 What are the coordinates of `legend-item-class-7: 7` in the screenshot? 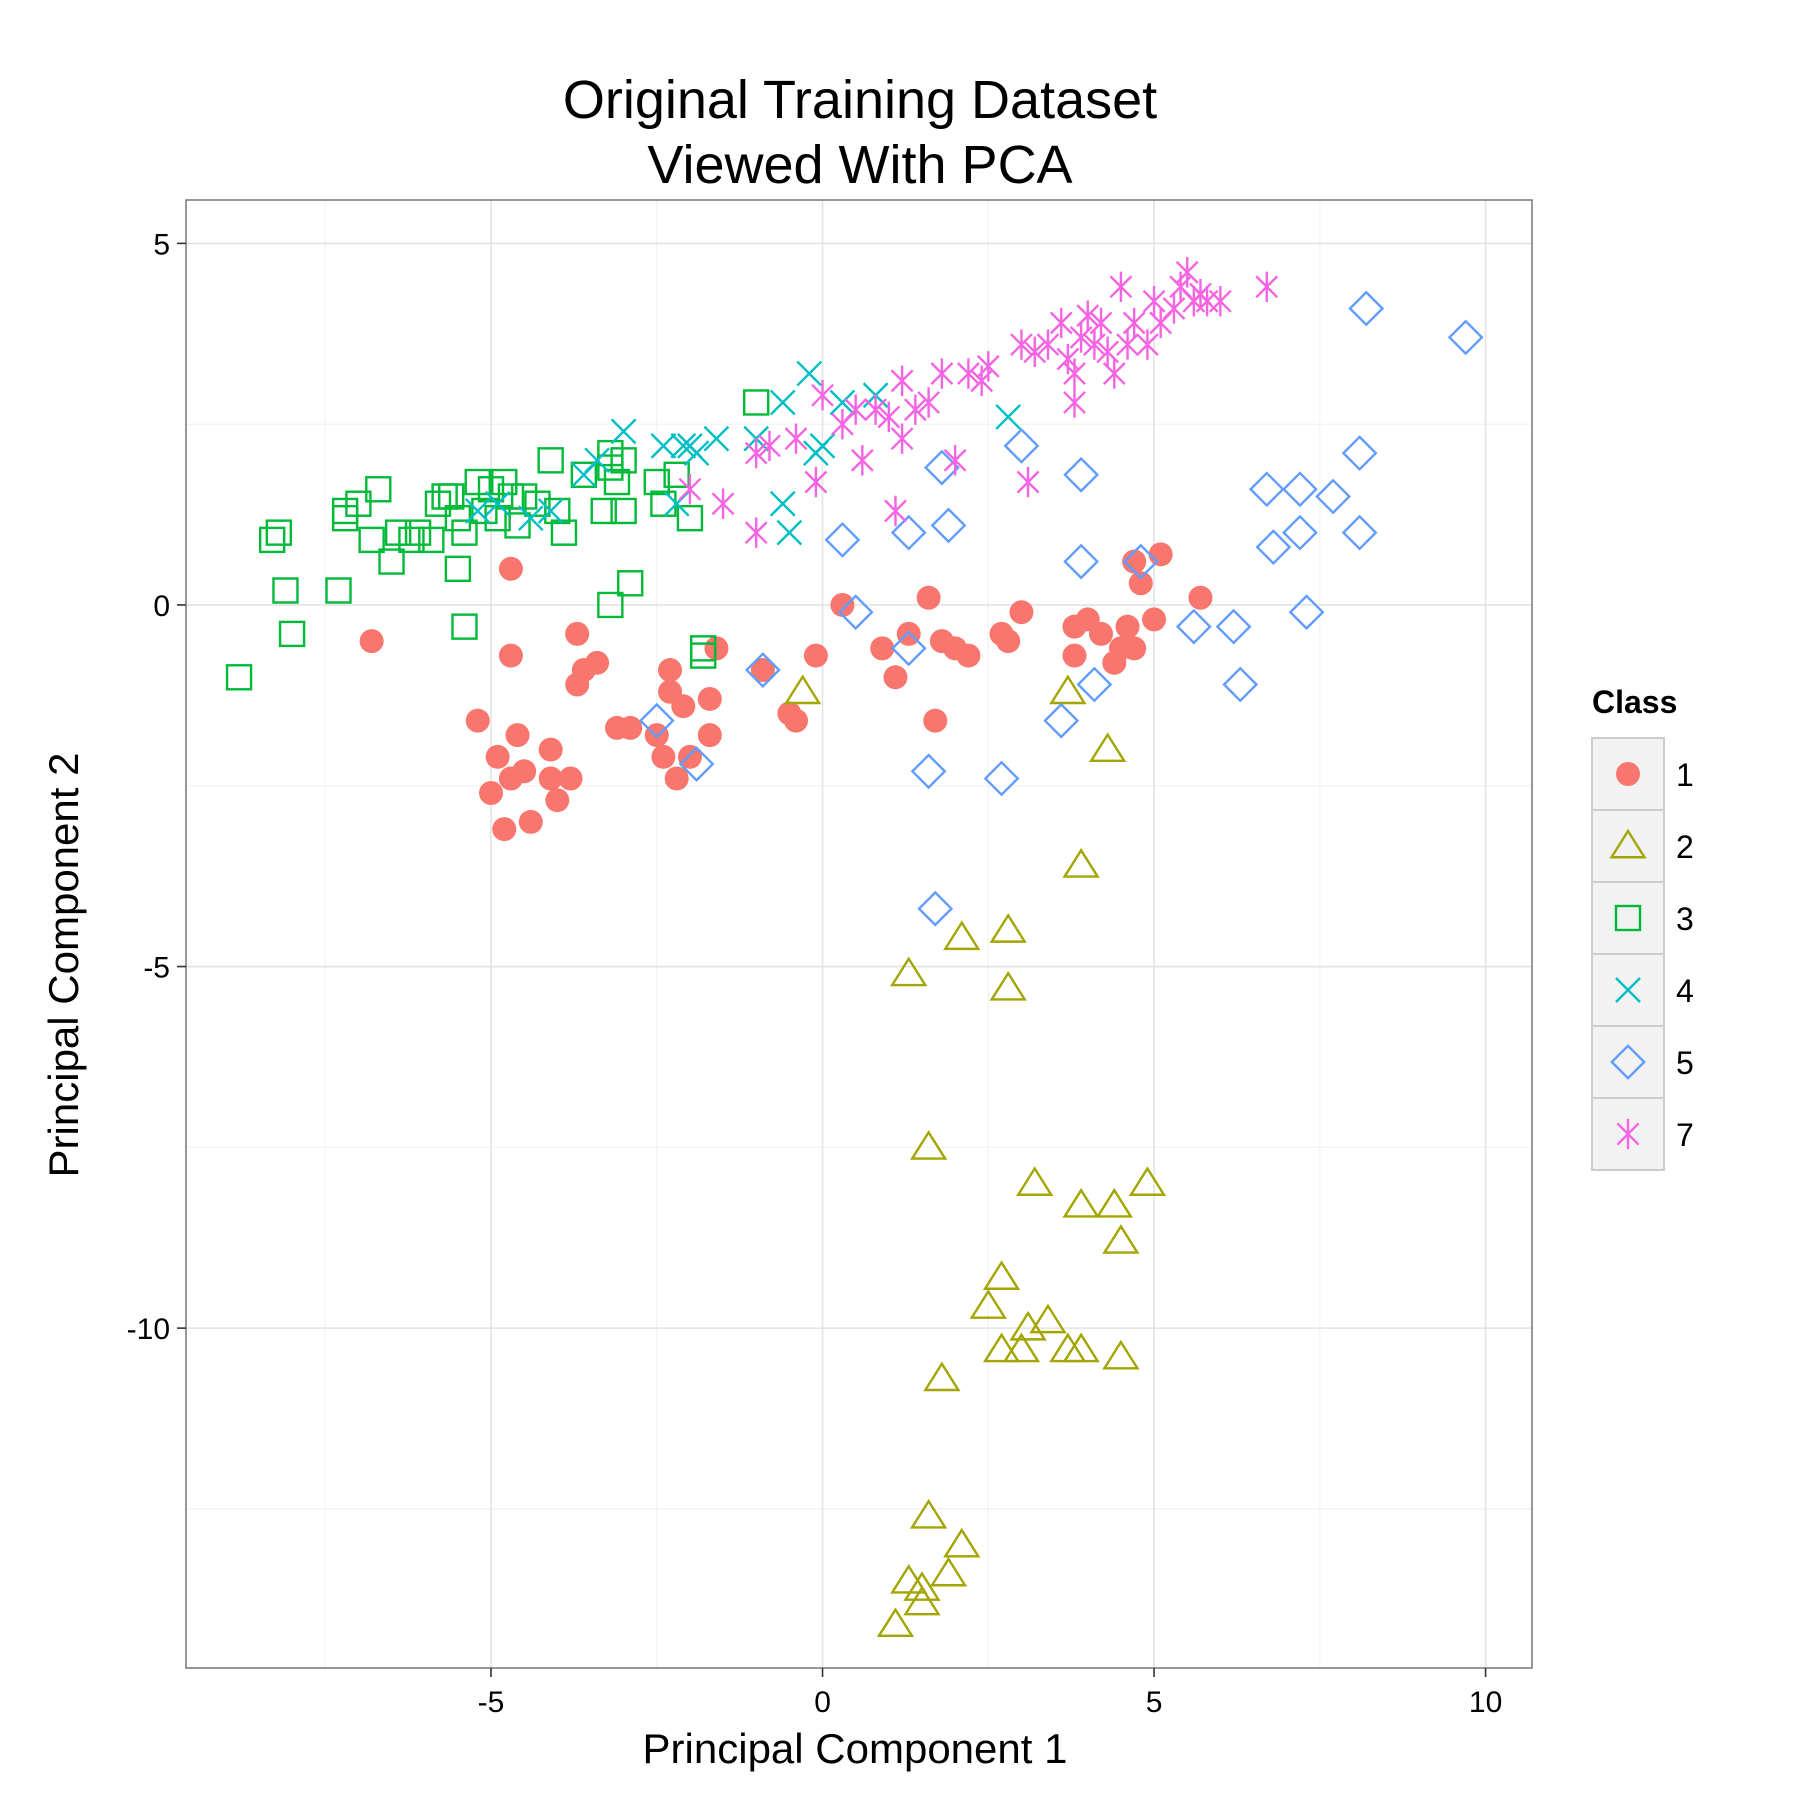 It's located at (1642, 1134).